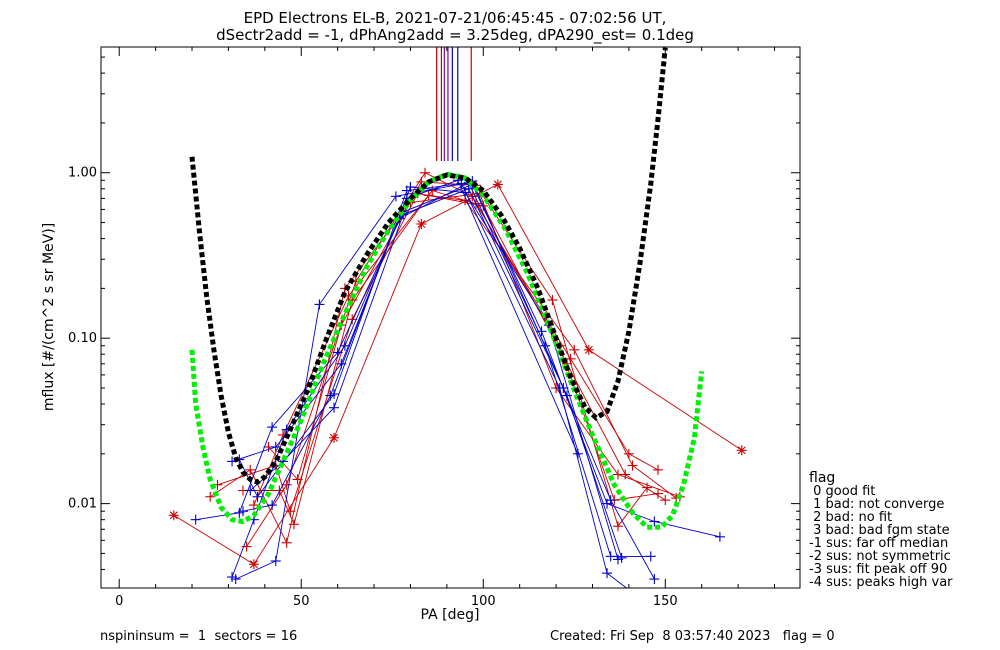 This screenshot has height=650, width=1000. Describe the element at coordinates (82, 338) in the screenshot. I see `y-tick-label: 0.10` at that location.